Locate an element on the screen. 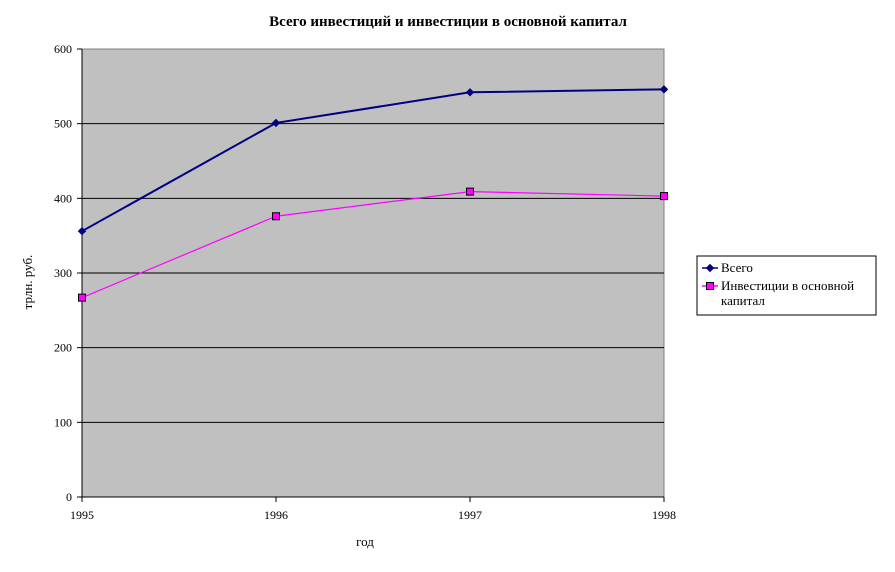 This screenshot has height=572, width=895. legend-label: капитал is located at coordinates (743, 300).